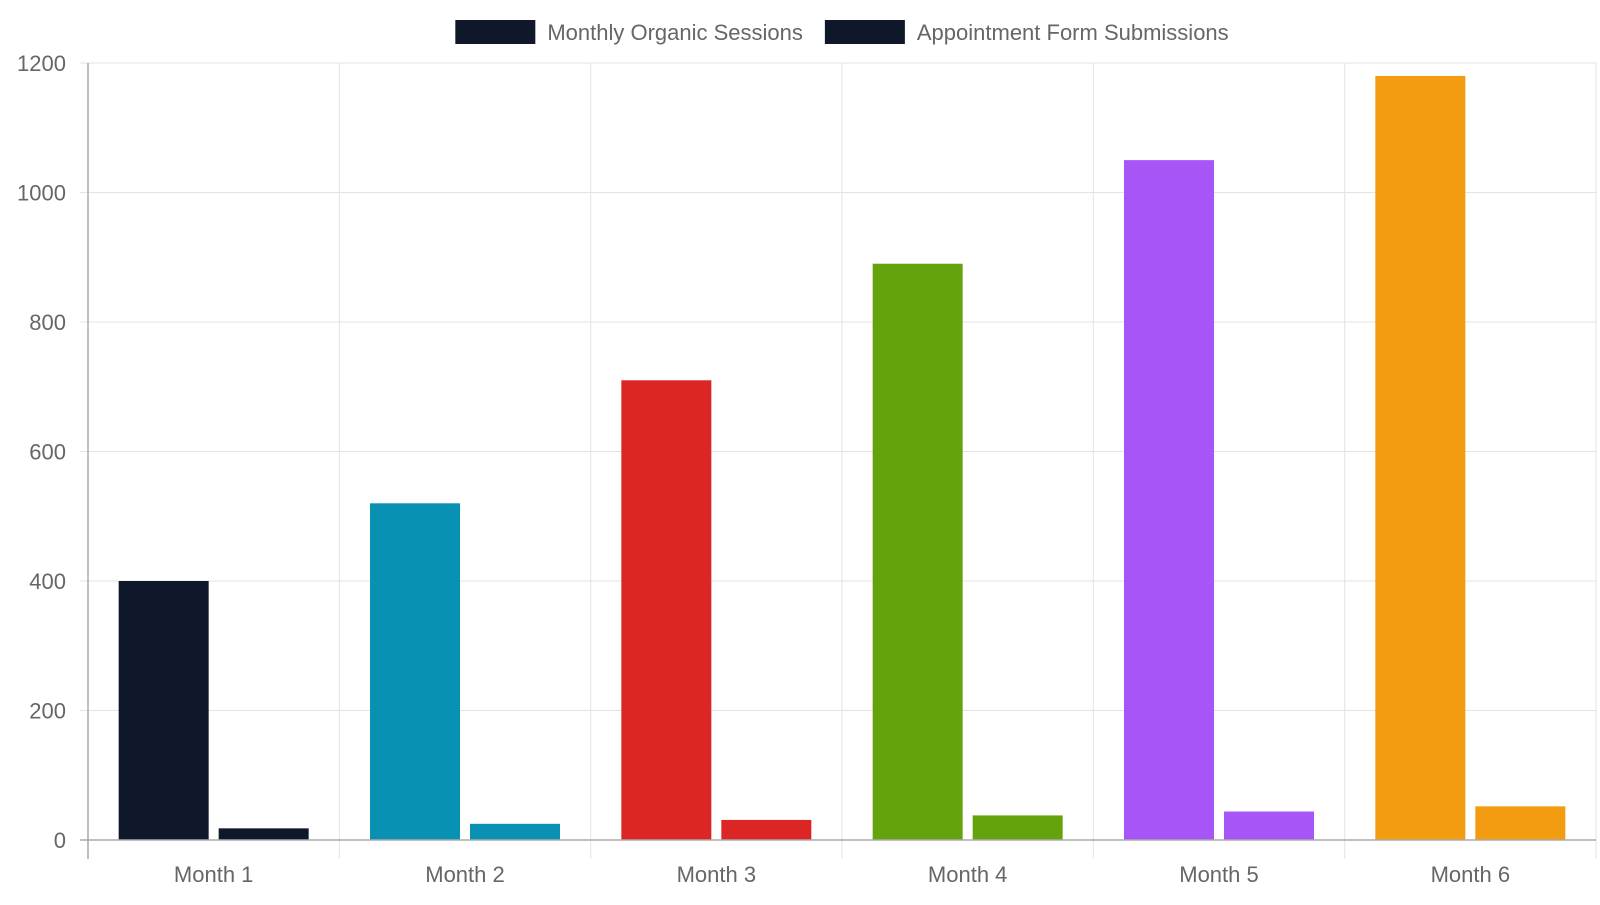 This screenshot has height=905, width=1600. What do you see at coordinates (675, 32) in the screenshot?
I see `legend-label: Monthly Organic Sessions` at bounding box center [675, 32].